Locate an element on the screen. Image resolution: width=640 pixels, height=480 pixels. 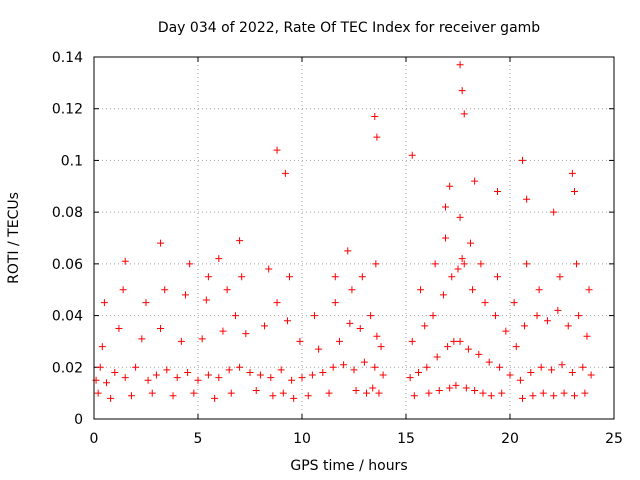
y-tick-label: 0.06 is located at coordinates (67, 265).